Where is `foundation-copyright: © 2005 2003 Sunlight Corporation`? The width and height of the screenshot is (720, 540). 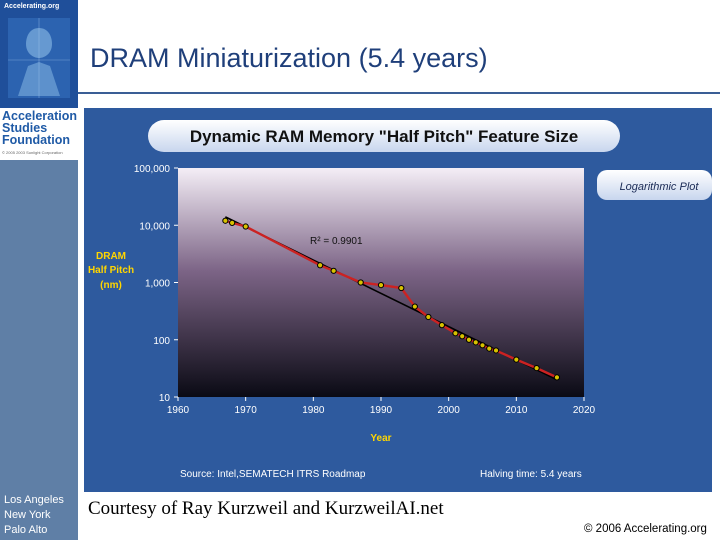
foundation-copyright: © 2005 2003 Sunlight Corporation is located at coordinates (32, 152).